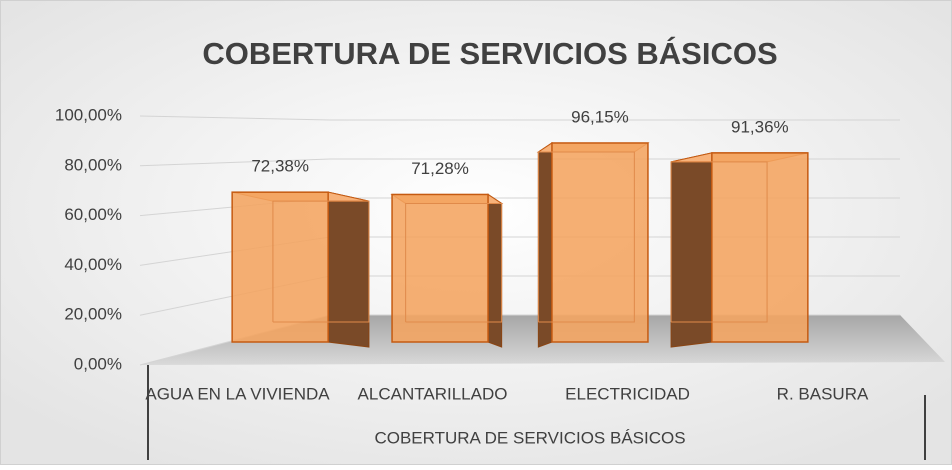  What do you see at coordinates (88, 114) in the screenshot?
I see `y-tick-label: 100,00%` at bounding box center [88, 114].